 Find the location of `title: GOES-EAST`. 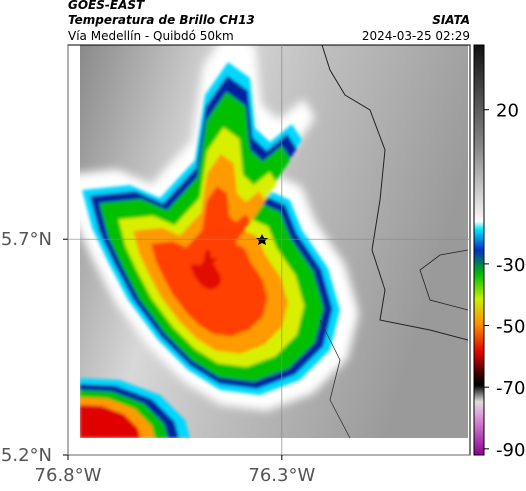

title: GOES-EAST is located at coordinates (106, 6).